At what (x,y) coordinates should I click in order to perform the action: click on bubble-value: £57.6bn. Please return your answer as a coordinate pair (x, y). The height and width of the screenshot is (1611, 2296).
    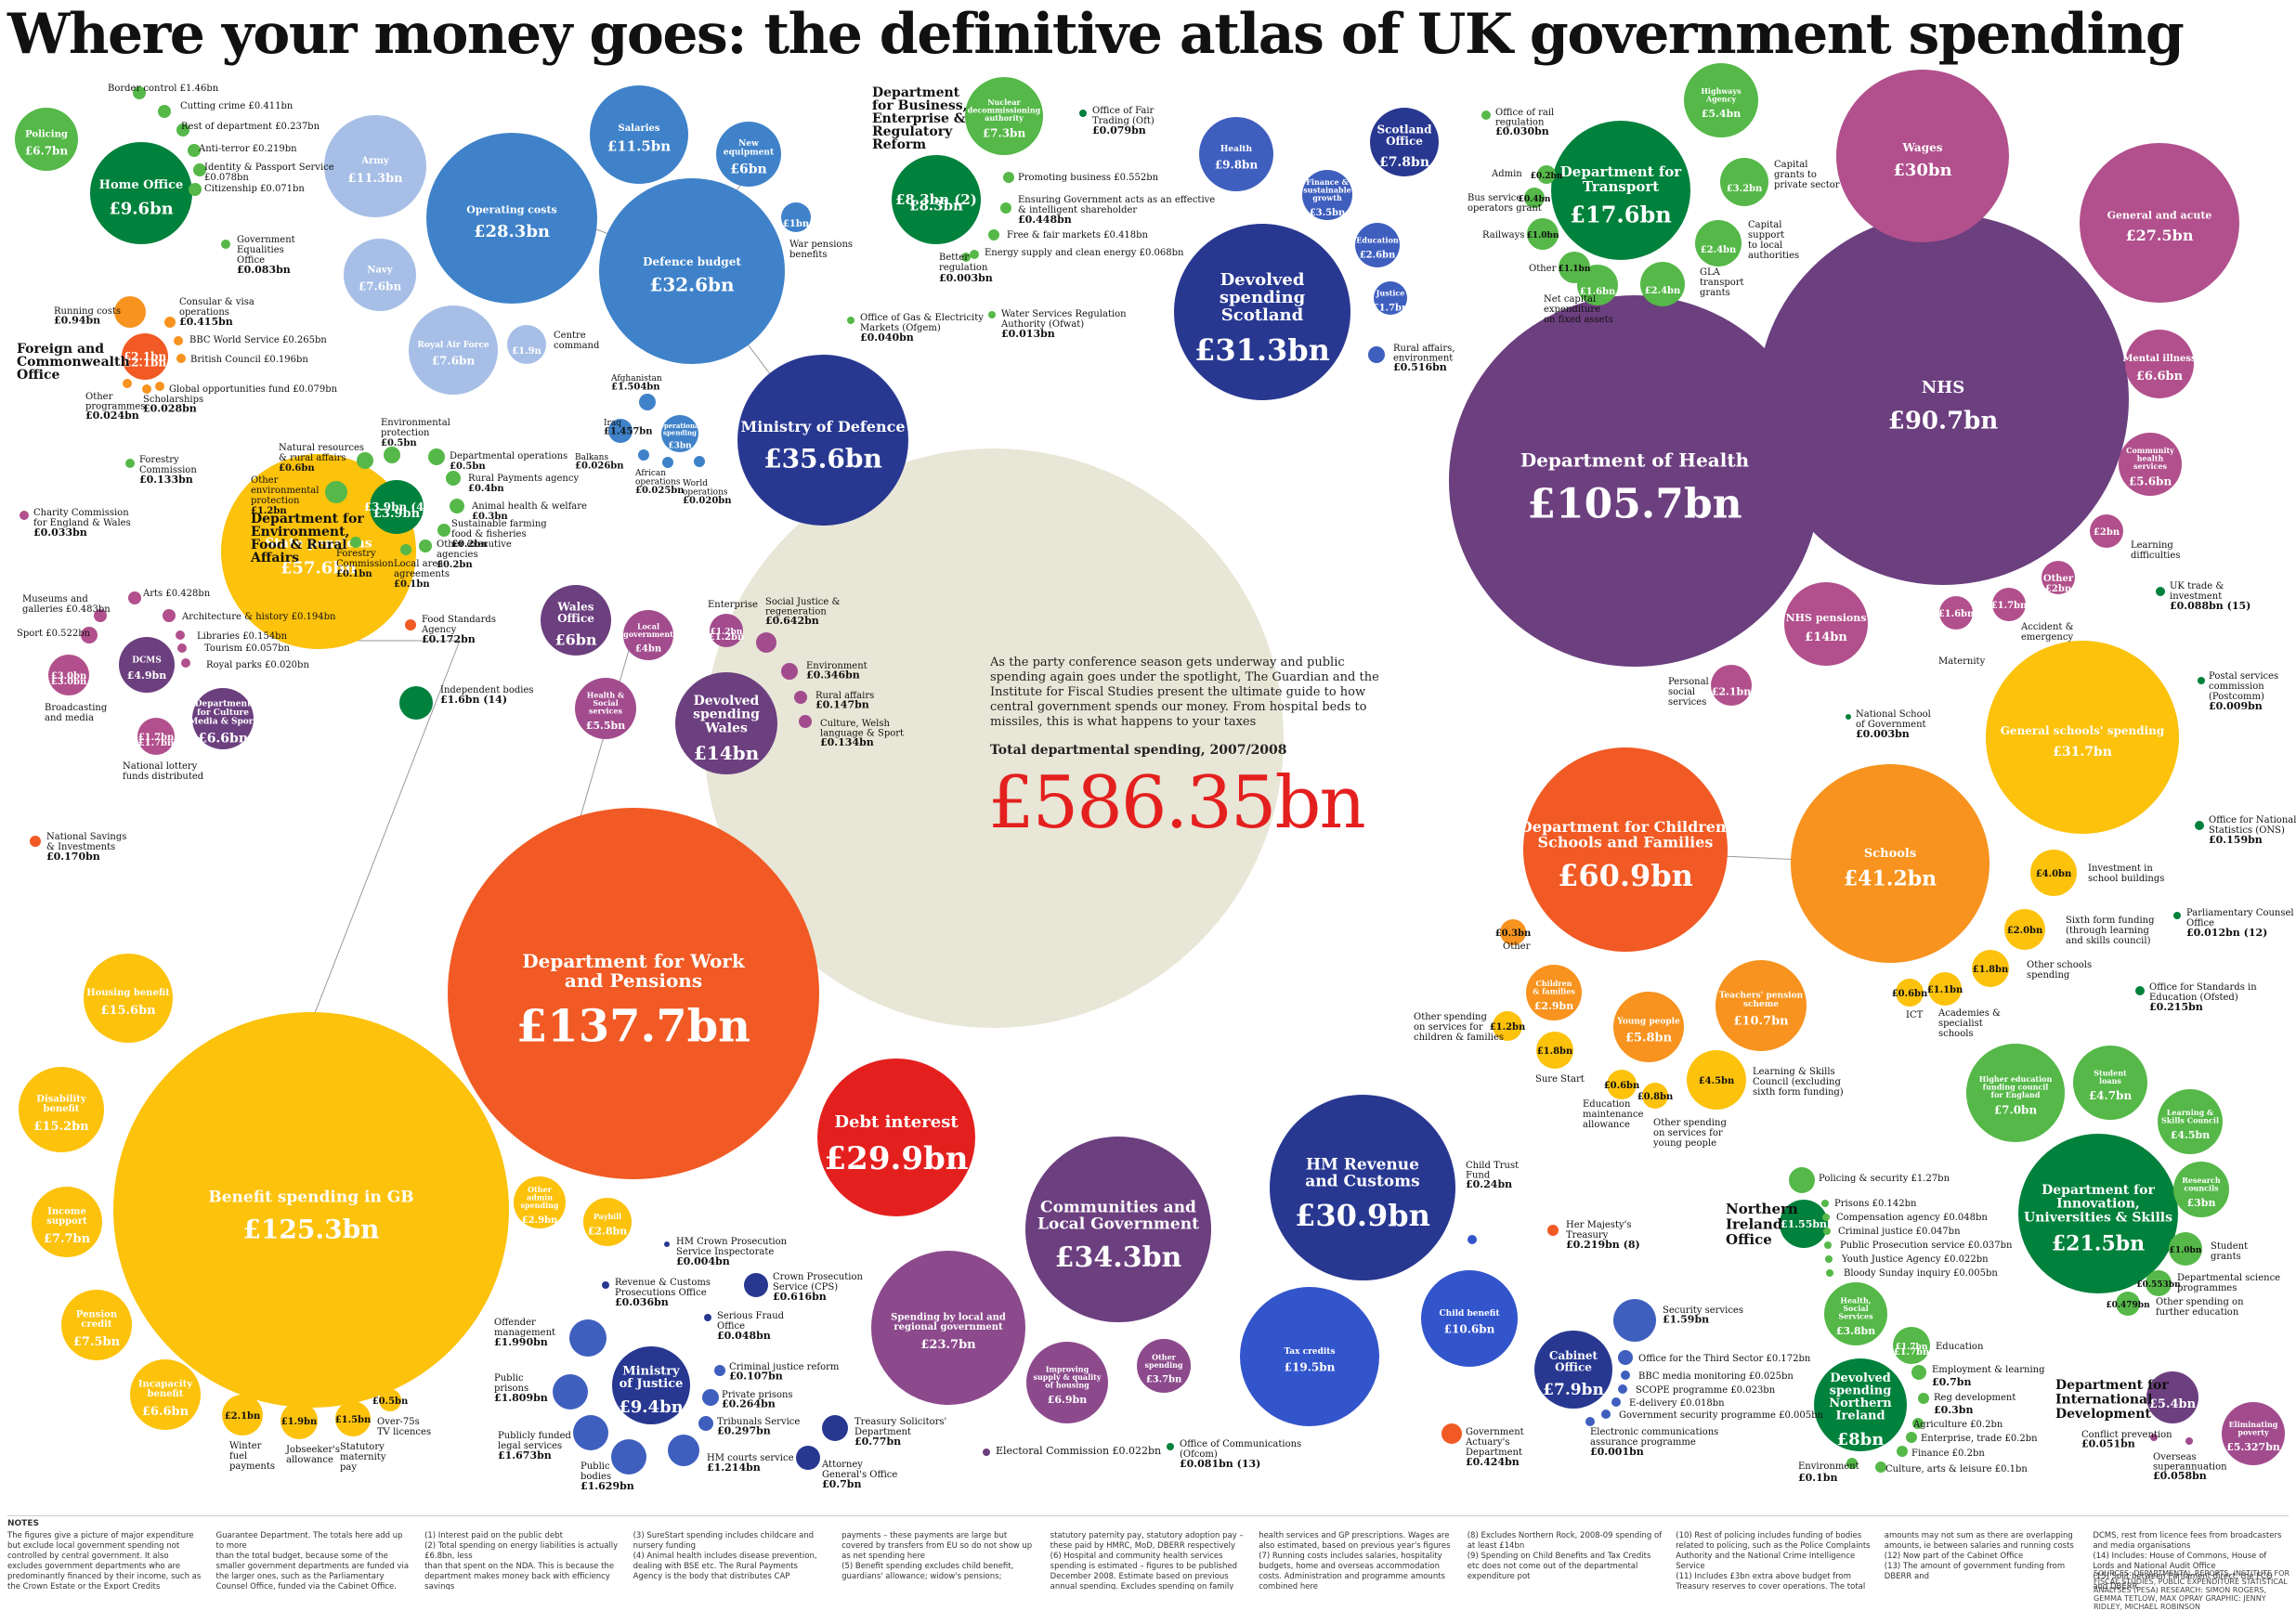
    Looking at the image, I should click on (318, 568).